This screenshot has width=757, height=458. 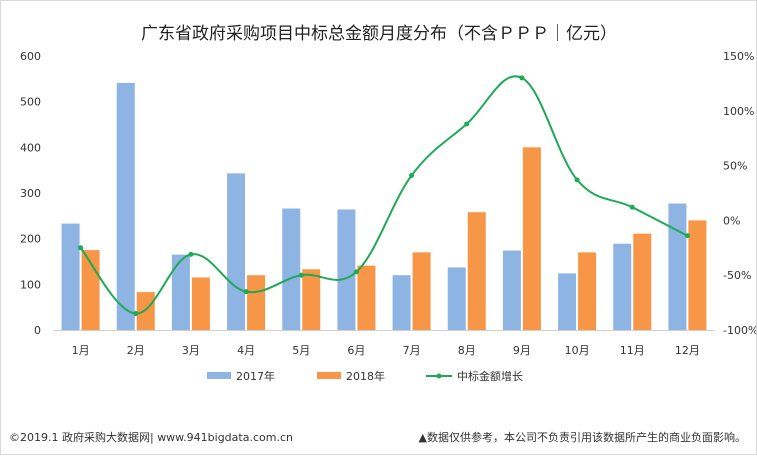 I want to click on footer-source: ©2019.1 政府采购大数据网| www.941bigdata.com.cn, so click(x=151, y=437).